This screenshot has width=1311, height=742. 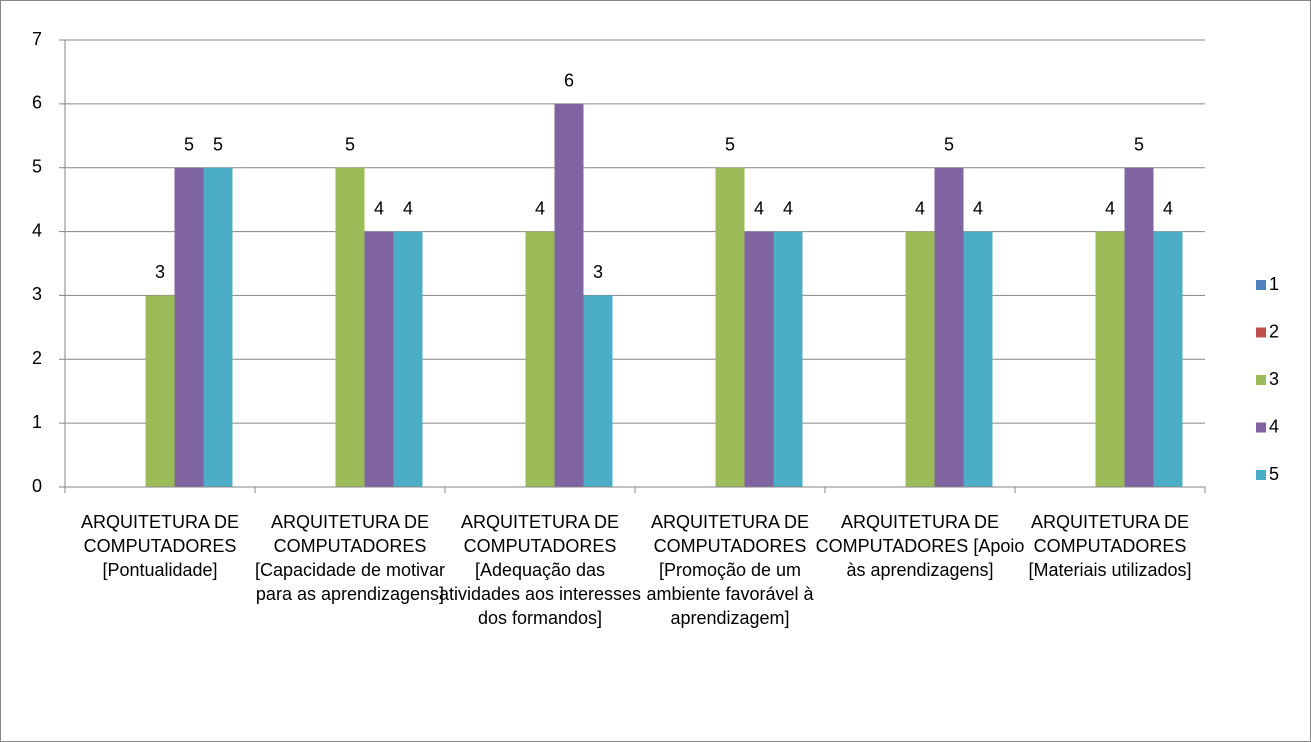 What do you see at coordinates (37, 39) in the screenshot?
I see `y-tick-label: 7` at bounding box center [37, 39].